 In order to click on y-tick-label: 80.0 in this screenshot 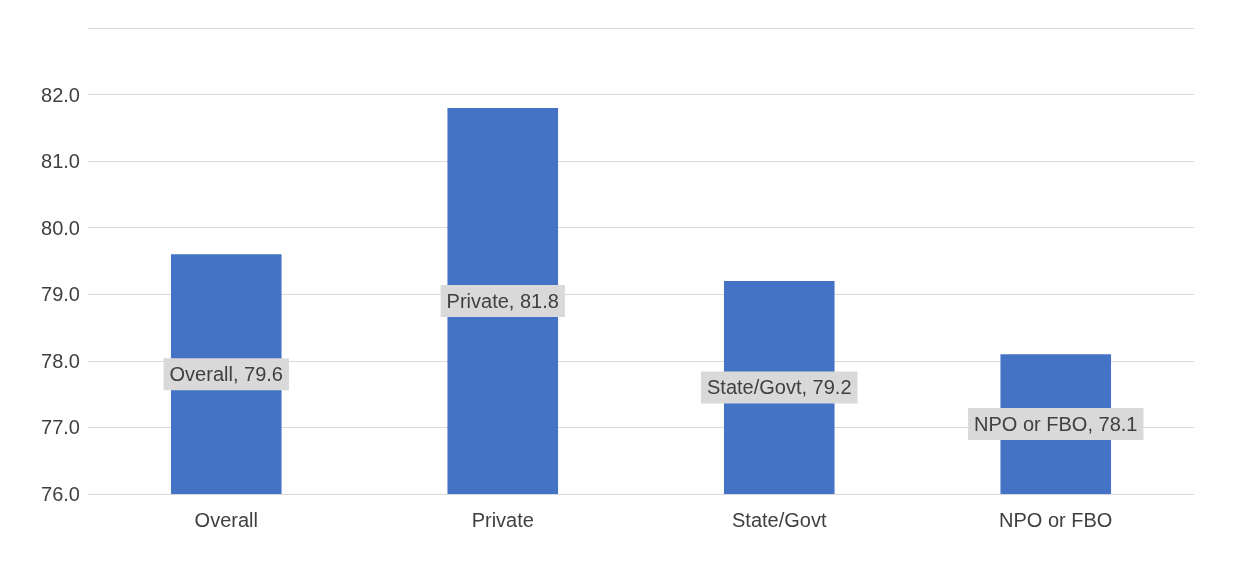, I will do `click(60, 227)`.